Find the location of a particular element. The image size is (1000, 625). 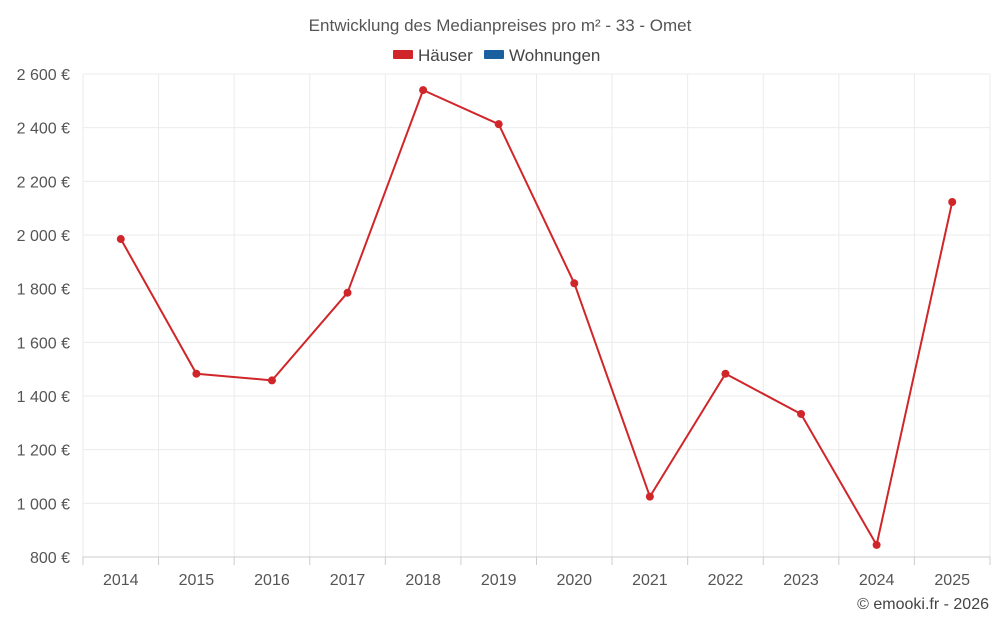

x-tick-label: 2014 is located at coordinates (121, 580).